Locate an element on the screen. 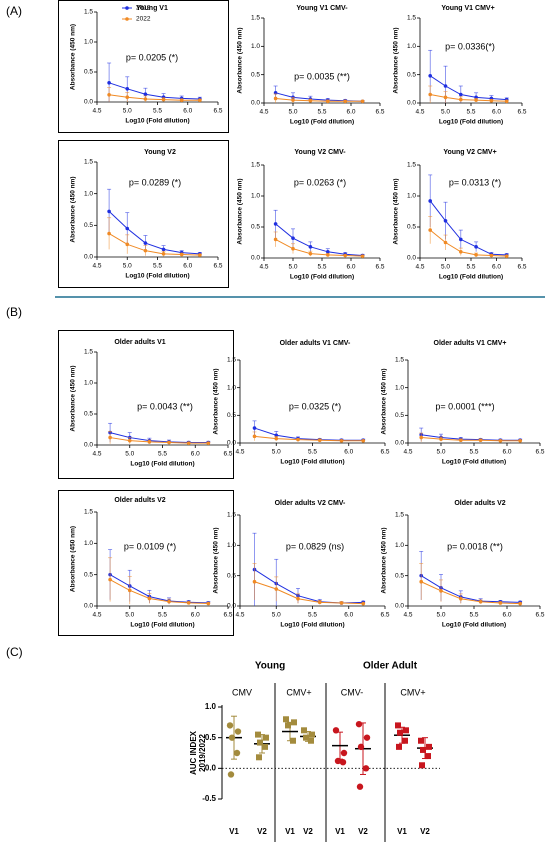 Image resolution: width=550 pixels, height=843 pixels. chart-title: Older adults V2 CMV- is located at coordinates (310, 503).